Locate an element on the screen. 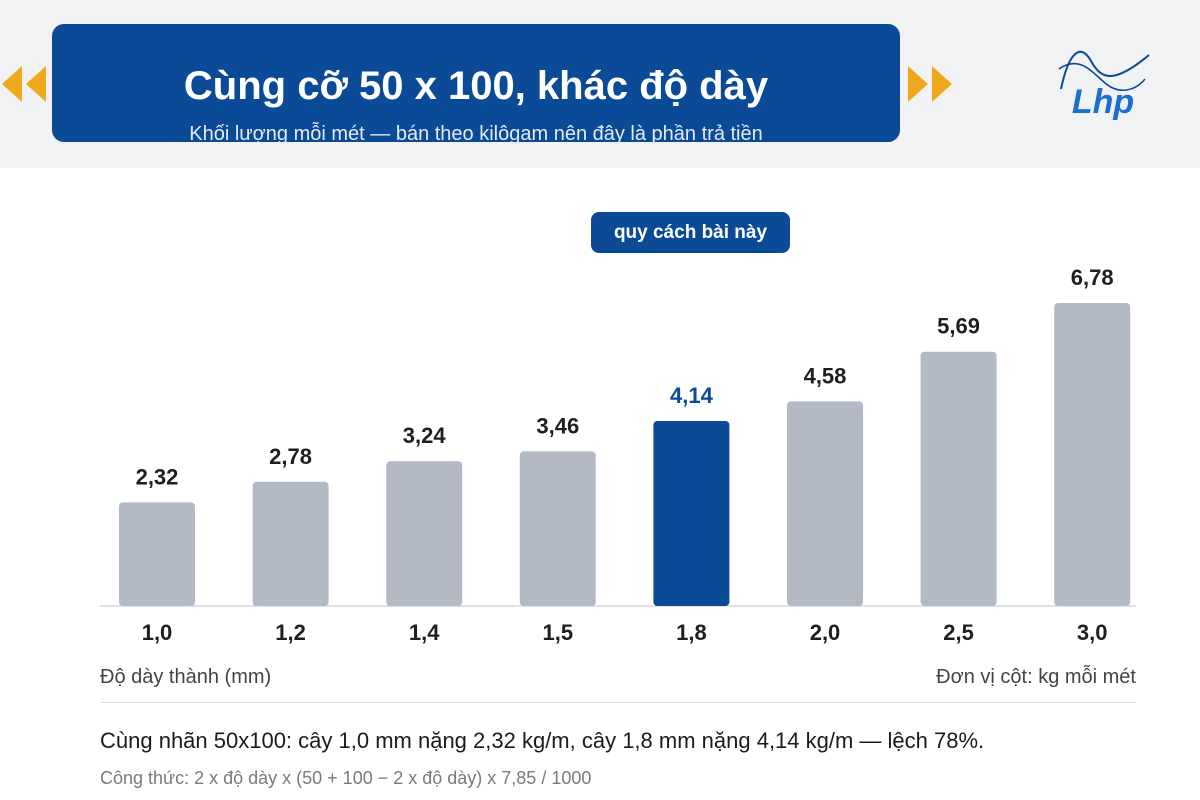 Image resolution: width=1200 pixels, height=800 pixels. x-axis-label: Độ dày thành (mm) is located at coordinates (186, 677).